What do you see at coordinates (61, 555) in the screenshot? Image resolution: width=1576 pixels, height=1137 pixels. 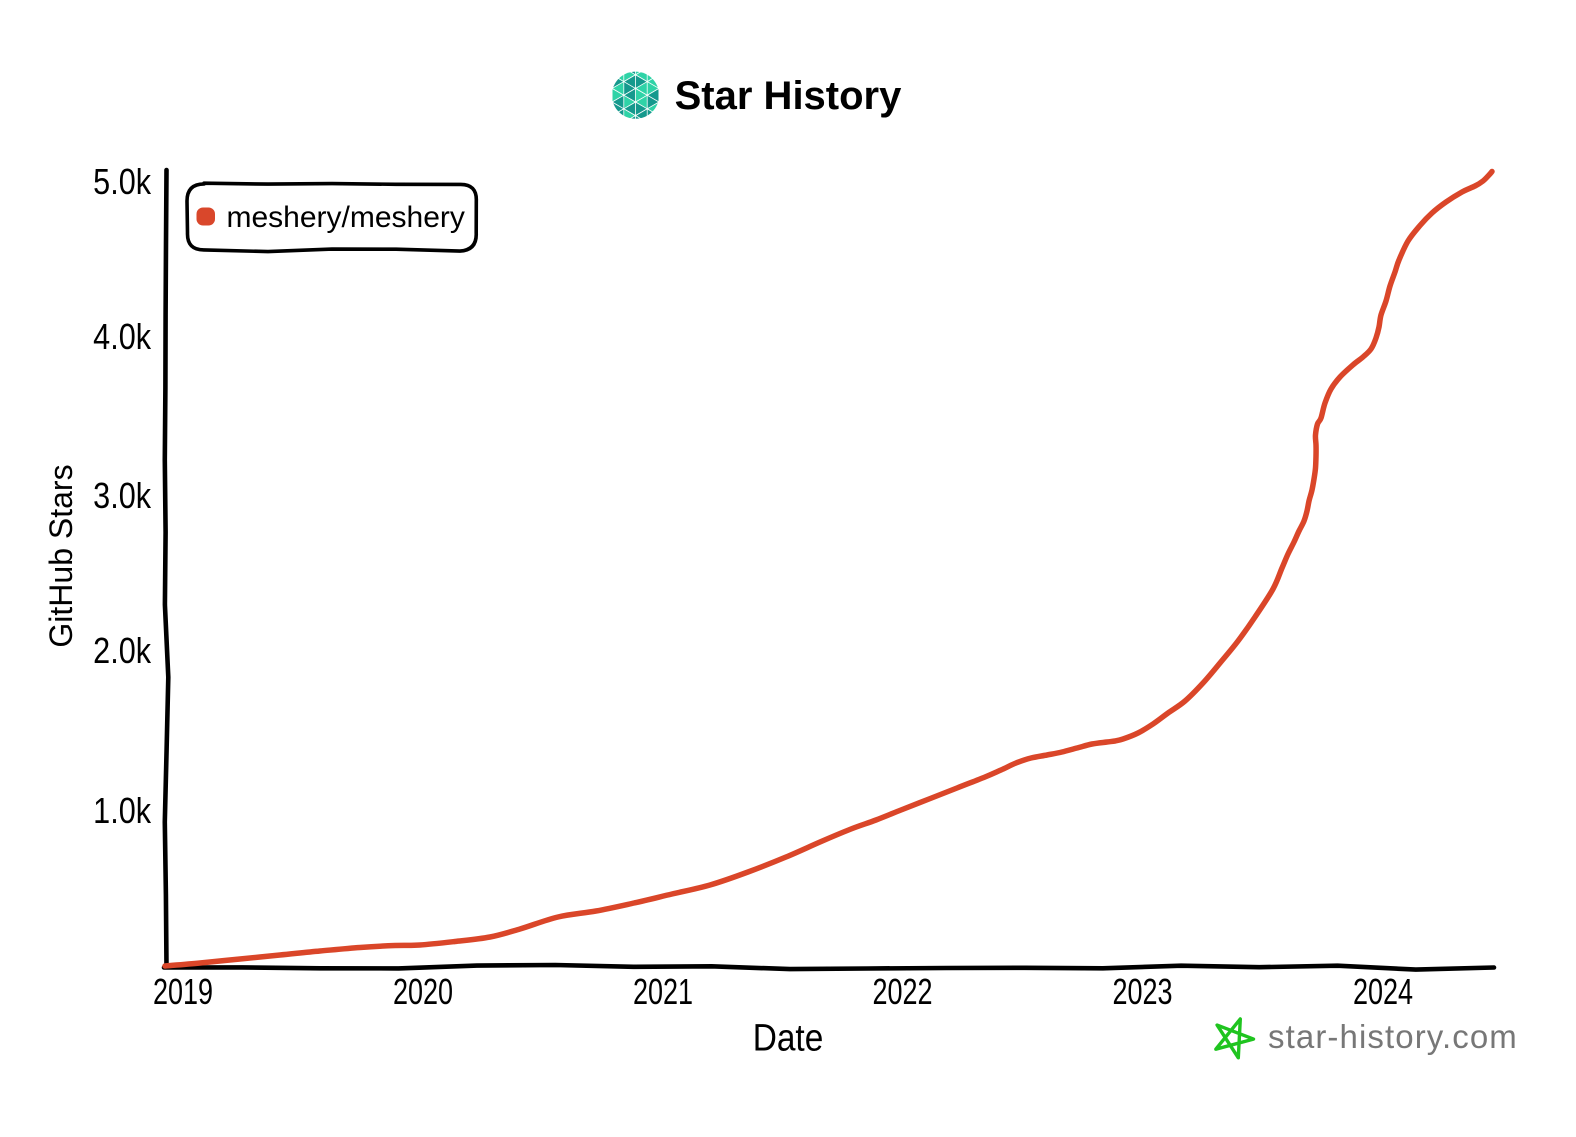 I see `svg-text: GitHub Stars` at bounding box center [61, 555].